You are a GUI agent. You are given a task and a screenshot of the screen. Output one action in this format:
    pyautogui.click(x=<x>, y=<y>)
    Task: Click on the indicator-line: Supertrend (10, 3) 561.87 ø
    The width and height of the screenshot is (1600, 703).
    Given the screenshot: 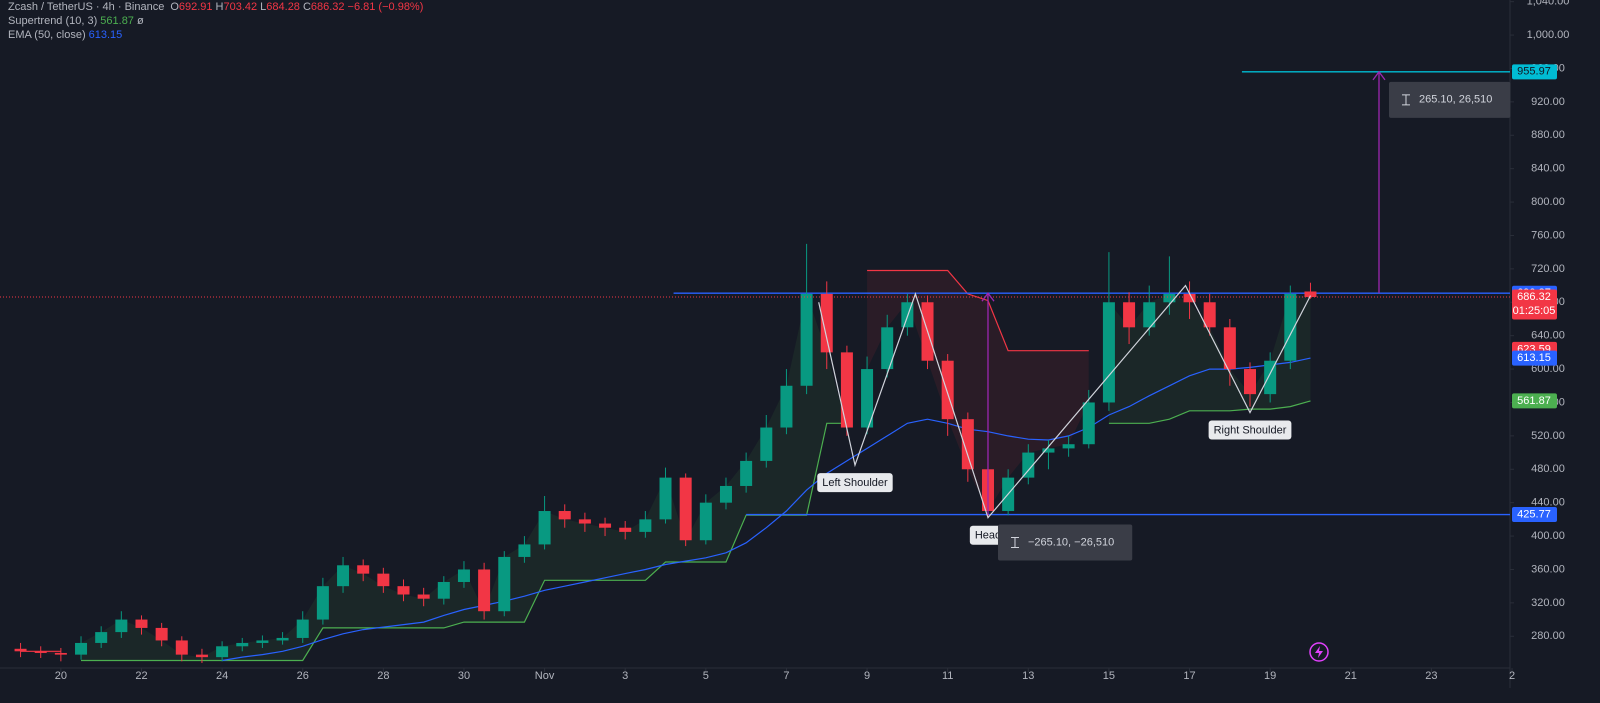 What is the action you would take?
    pyautogui.click(x=217, y=21)
    